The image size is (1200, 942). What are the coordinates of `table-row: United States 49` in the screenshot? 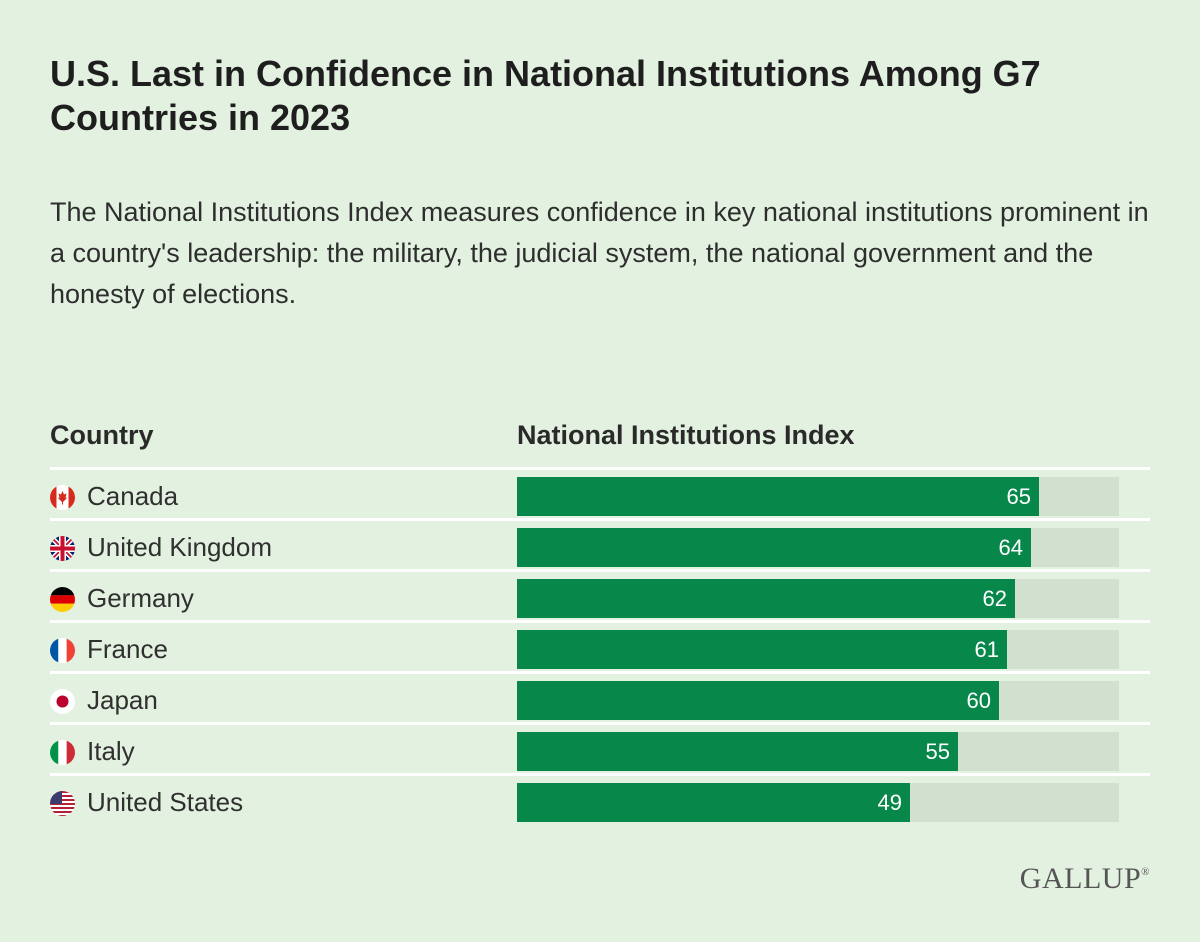 It's located at (600, 798).